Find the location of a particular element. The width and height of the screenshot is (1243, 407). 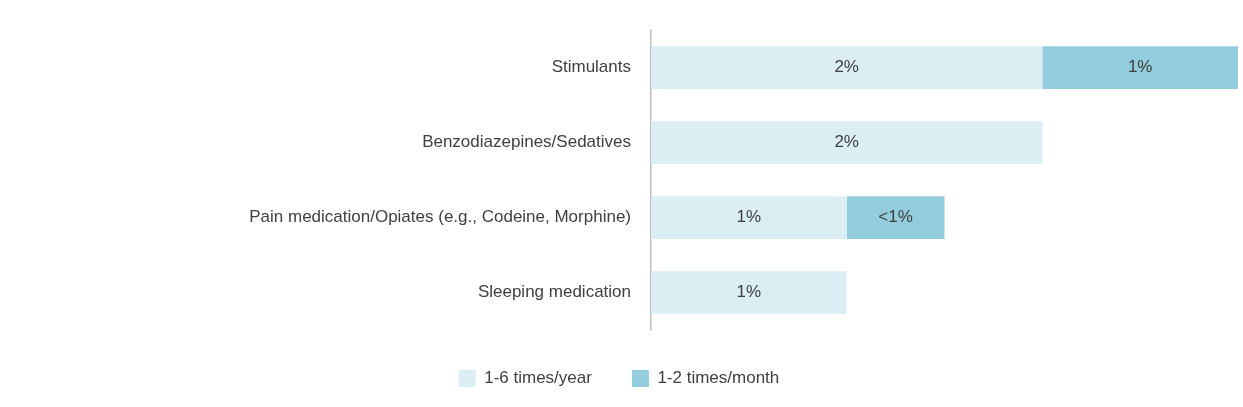

data-label: <1% is located at coordinates (895, 217).